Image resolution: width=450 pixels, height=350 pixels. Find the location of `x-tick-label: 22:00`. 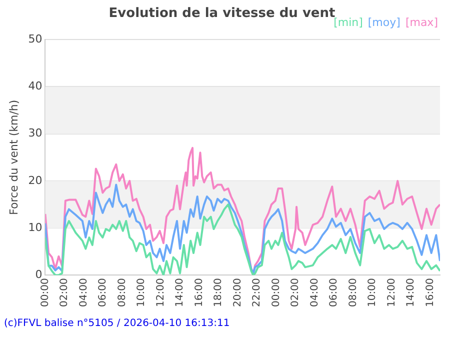

x-tick-label: 22:00 is located at coordinates (257, 293).